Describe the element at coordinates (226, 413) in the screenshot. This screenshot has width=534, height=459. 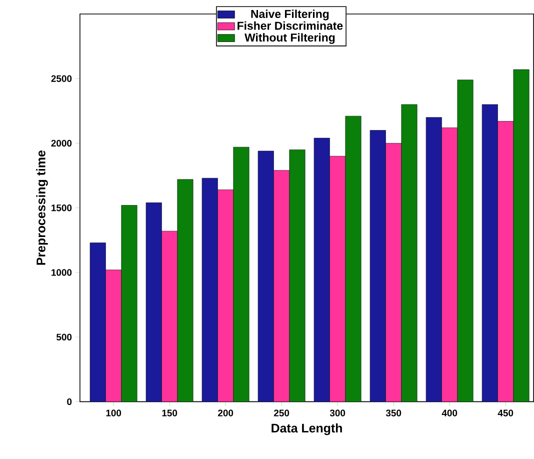
I see `x-tick-label: 200` at that location.